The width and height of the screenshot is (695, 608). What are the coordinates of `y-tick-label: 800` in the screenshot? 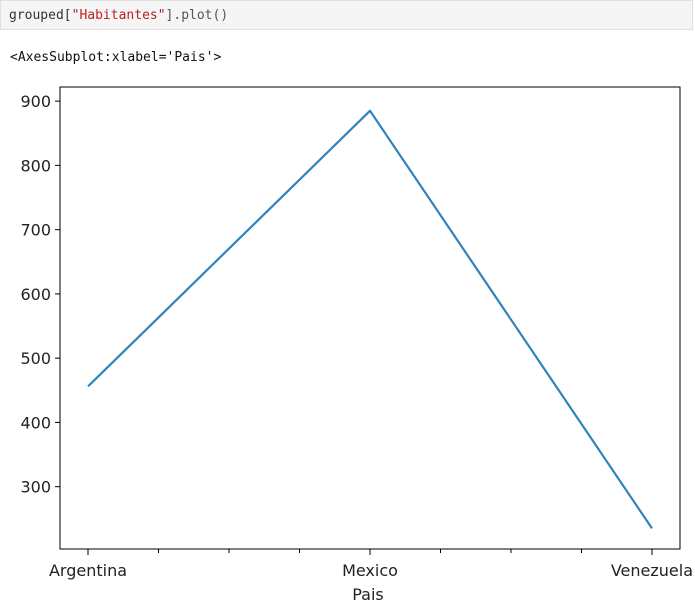 It's located at (35, 165).